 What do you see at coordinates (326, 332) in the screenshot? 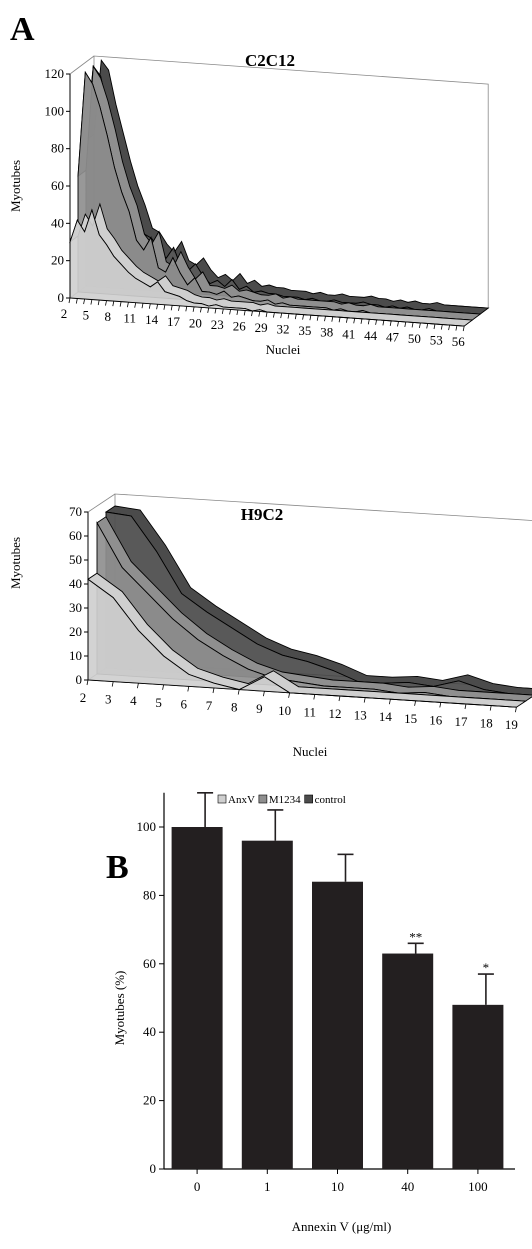
I see `x-tick-label: 38` at bounding box center [326, 332].